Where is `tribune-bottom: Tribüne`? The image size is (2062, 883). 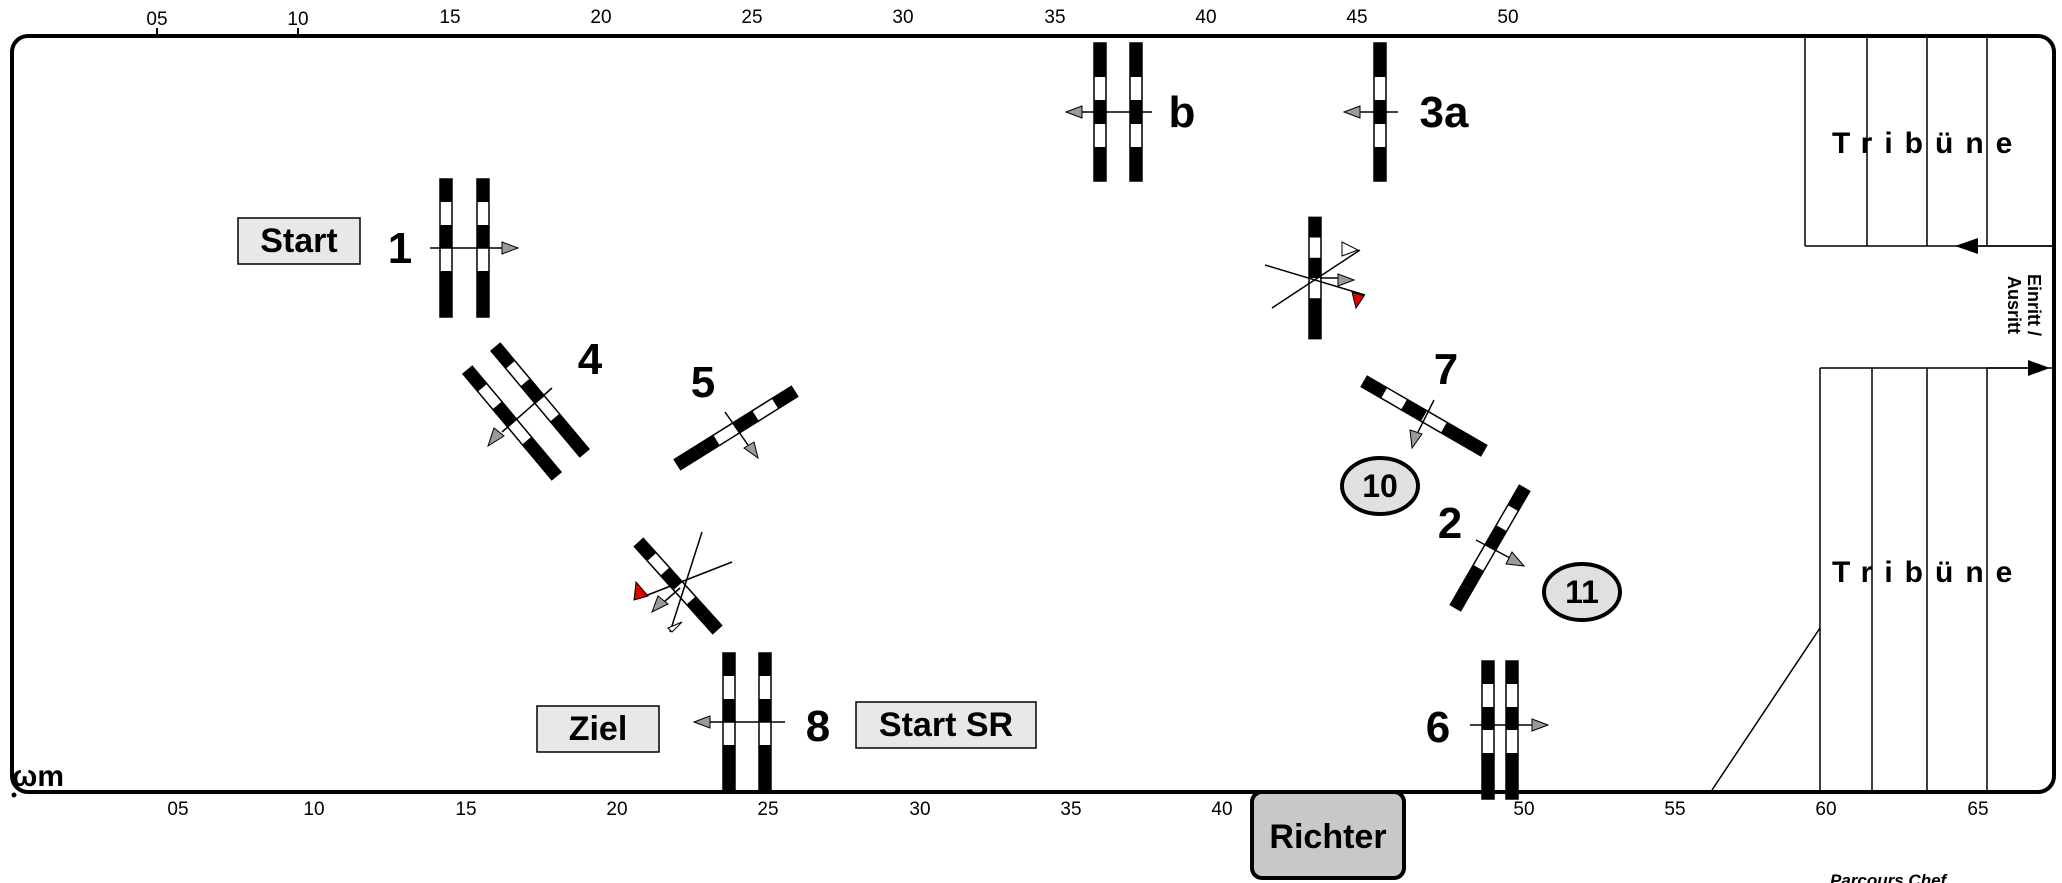 tribune-bottom: Tribüne is located at coordinates (1881, 579).